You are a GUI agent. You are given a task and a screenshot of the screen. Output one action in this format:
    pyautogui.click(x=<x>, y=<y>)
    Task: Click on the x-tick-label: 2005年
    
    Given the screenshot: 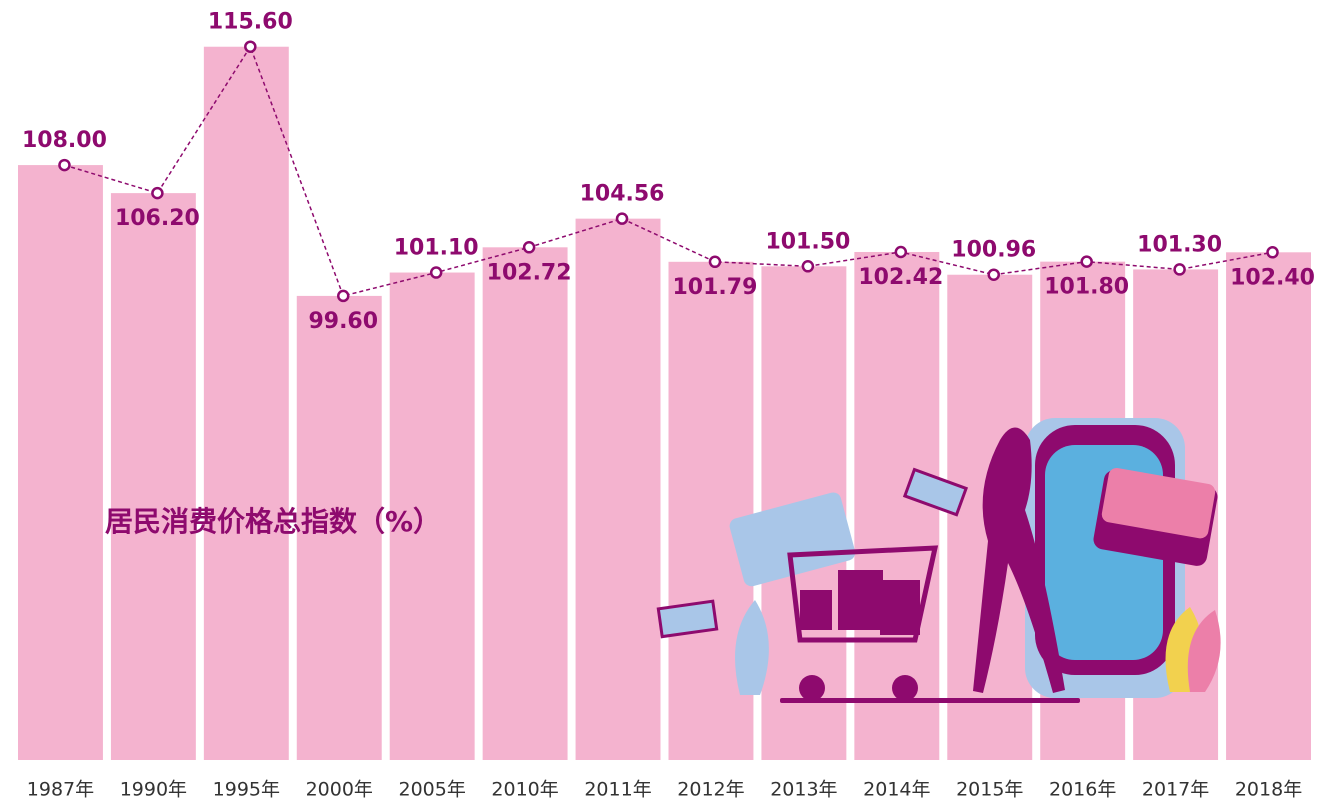 What is the action you would take?
    pyautogui.click(x=431, y=790)
    